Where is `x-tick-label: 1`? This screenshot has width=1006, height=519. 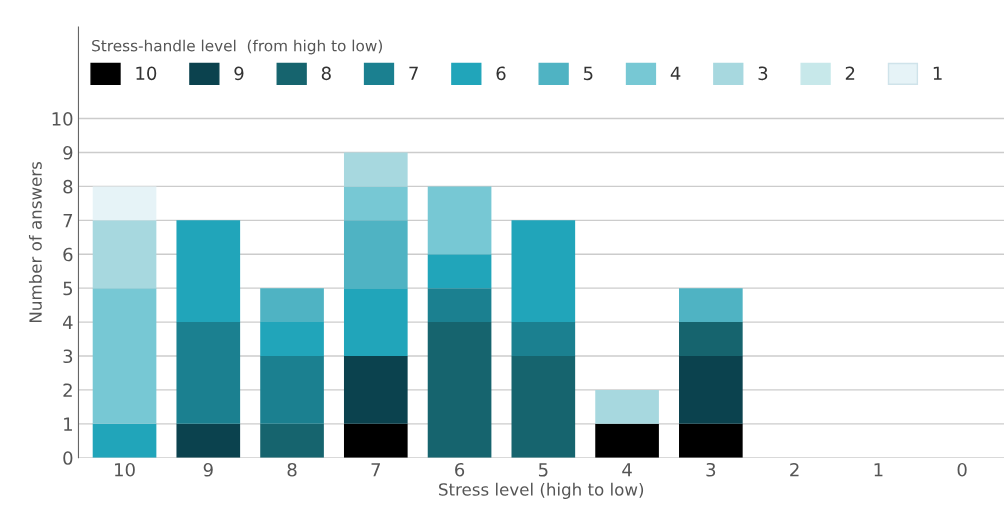 x-tick-label: 1 is located at coordinates (878, 470).